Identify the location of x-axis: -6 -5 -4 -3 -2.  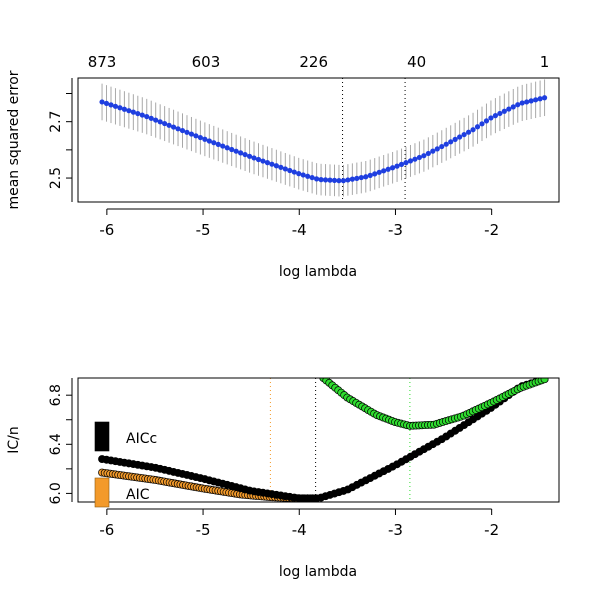
(299, 523).